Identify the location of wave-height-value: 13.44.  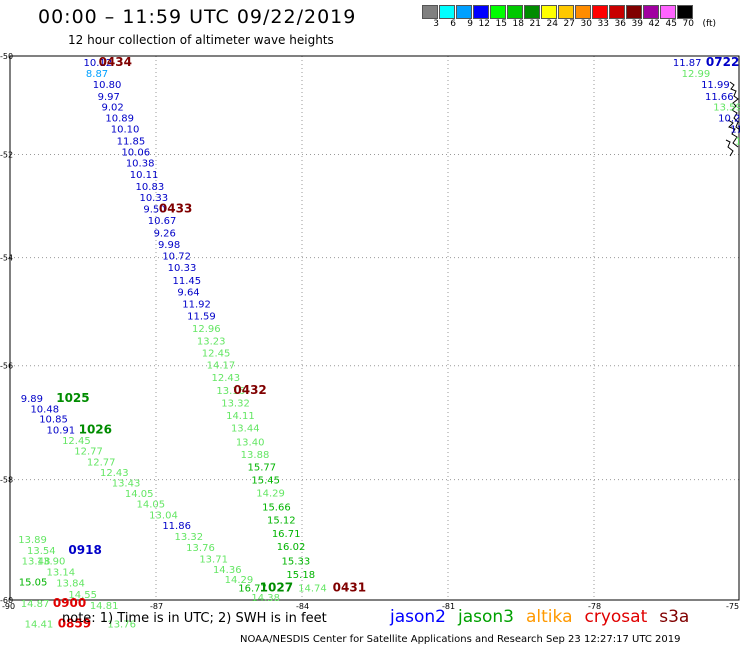
(245, 429).